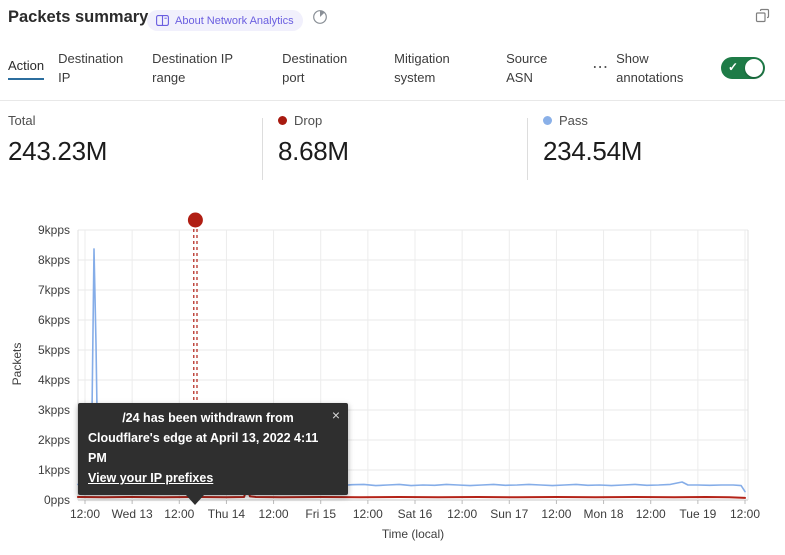  I want to click on header-divider, so click(392, 100).